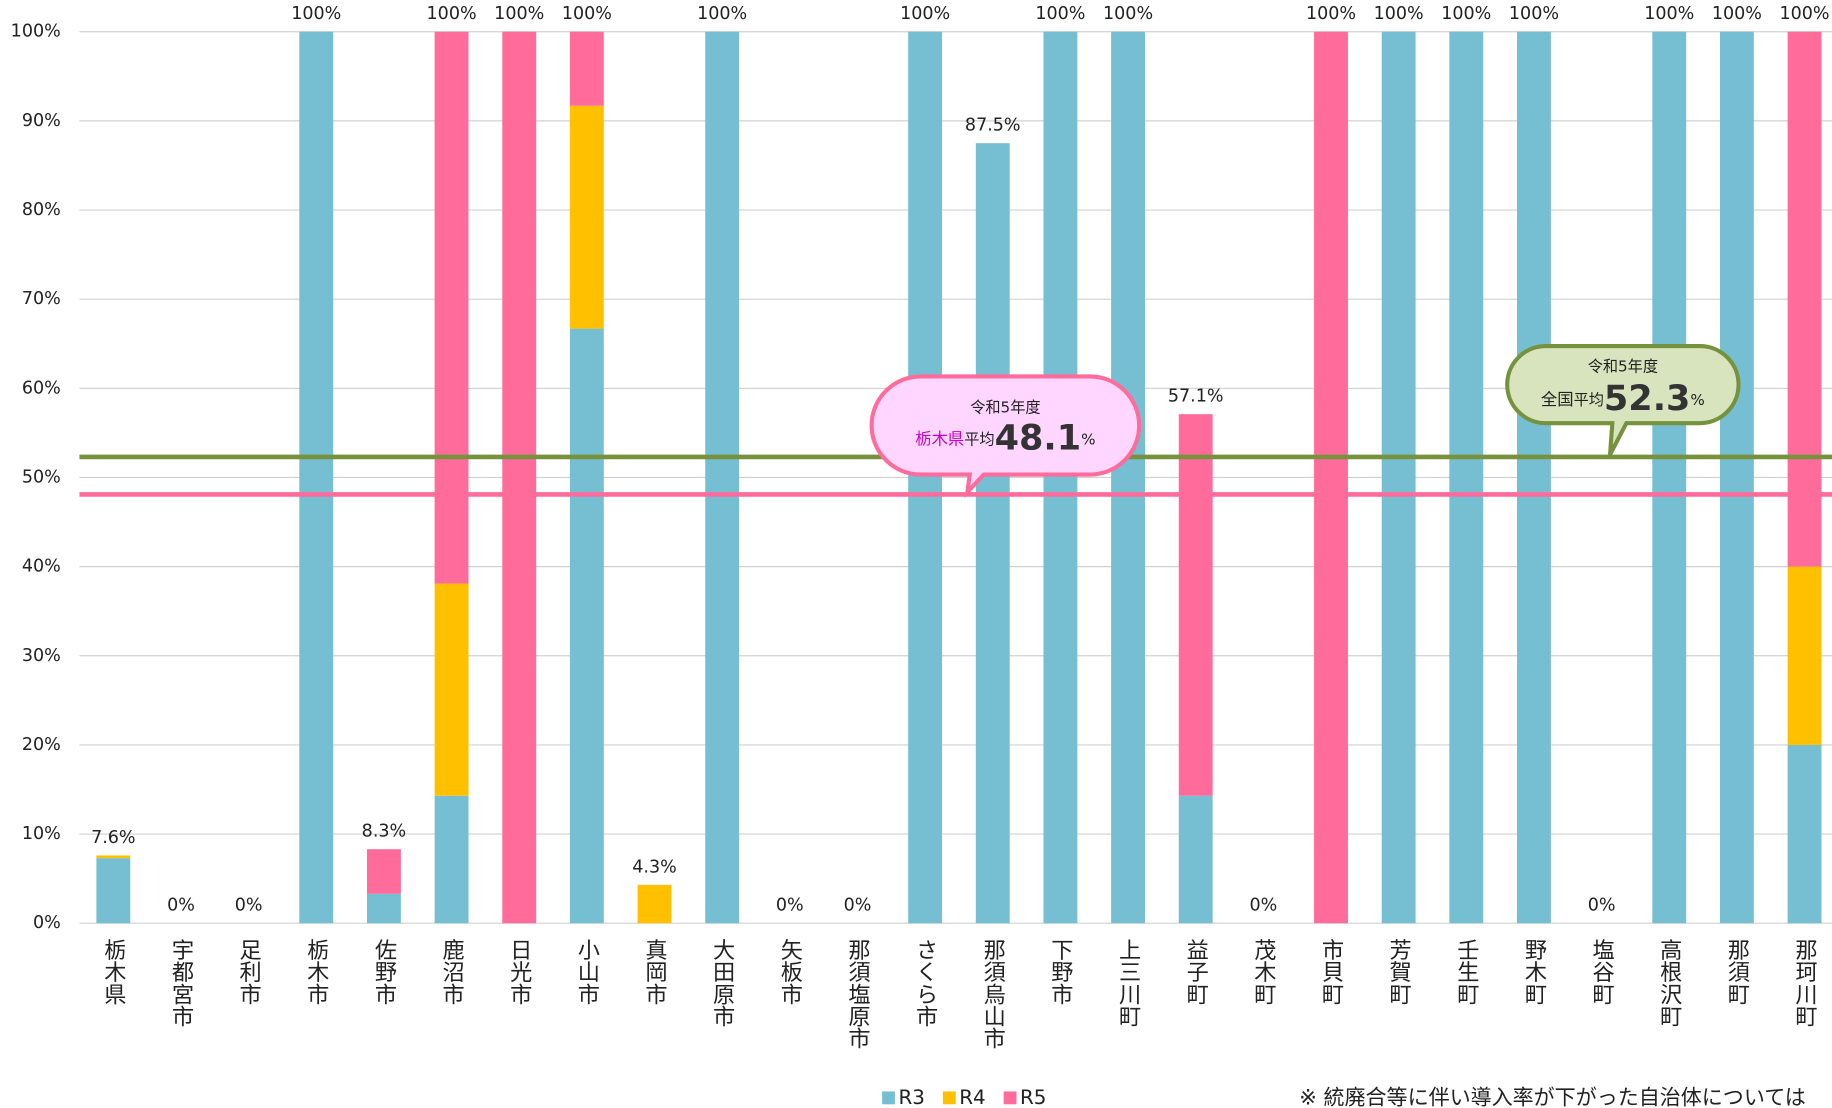 The image size is (1832, 1108). I want to click on y-tick-label: 90%, so click(41, 121).